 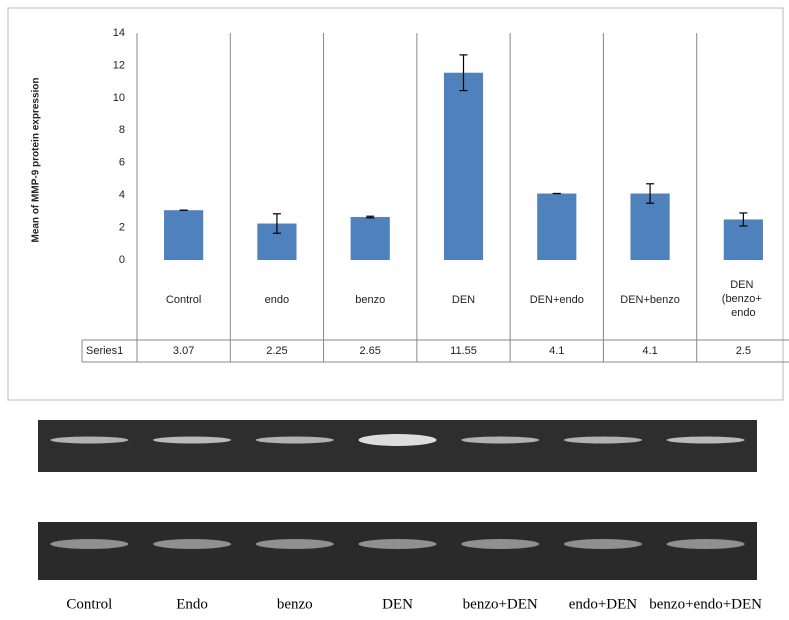 I want to click on x-tick-label: benzo, so click(x=370, y=300).